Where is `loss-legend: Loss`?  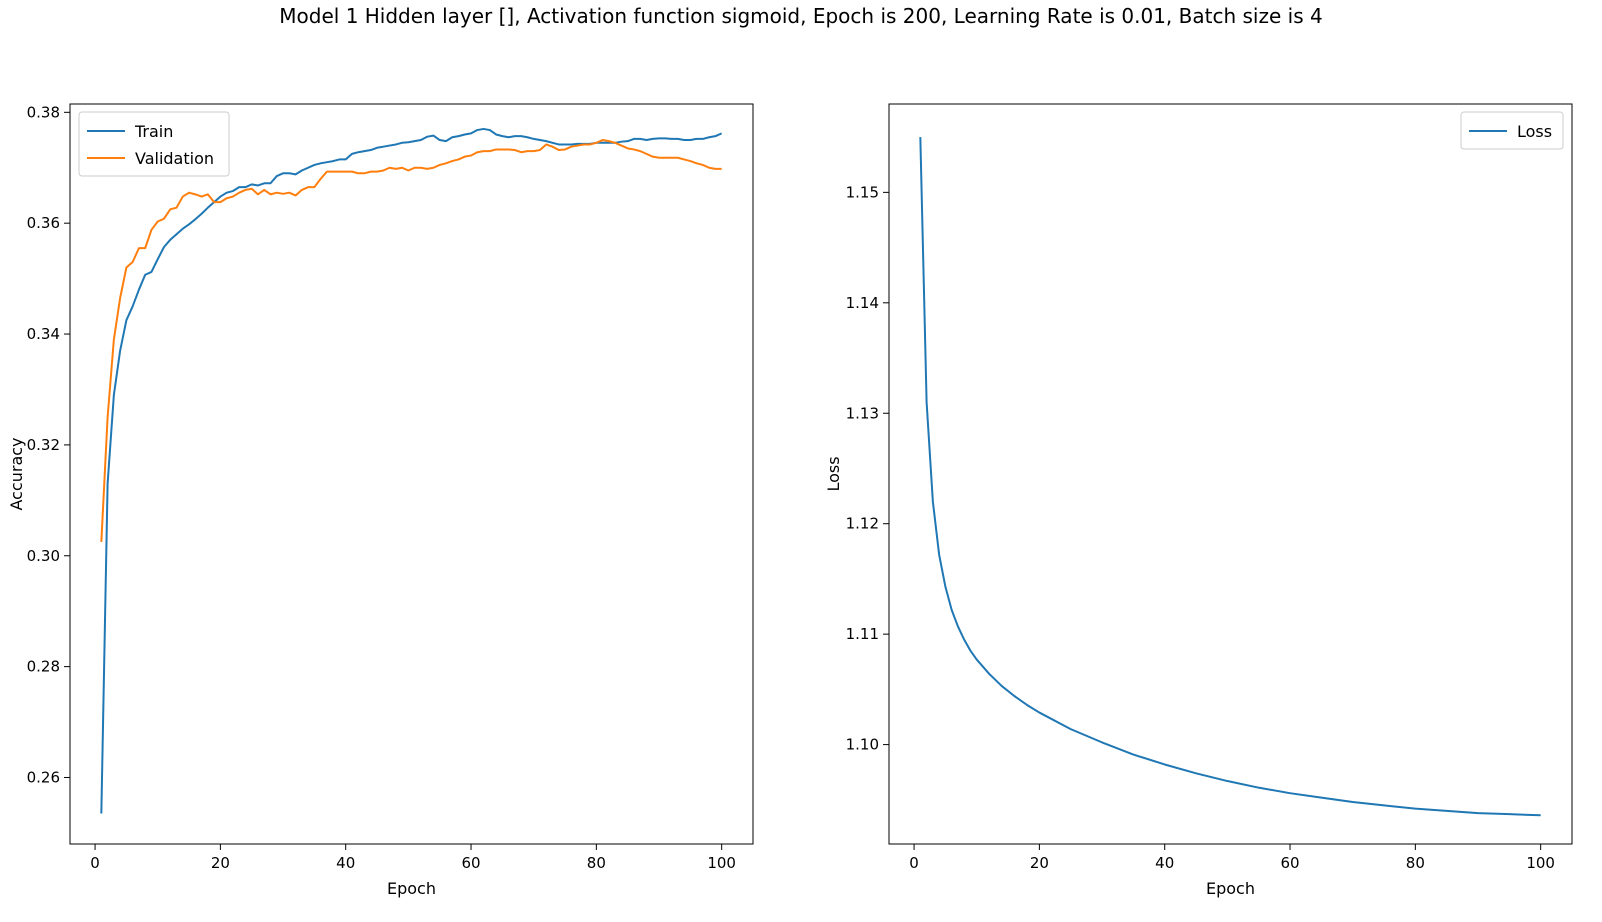
loss-legend: Loss is located at coordinates (1512, 130).